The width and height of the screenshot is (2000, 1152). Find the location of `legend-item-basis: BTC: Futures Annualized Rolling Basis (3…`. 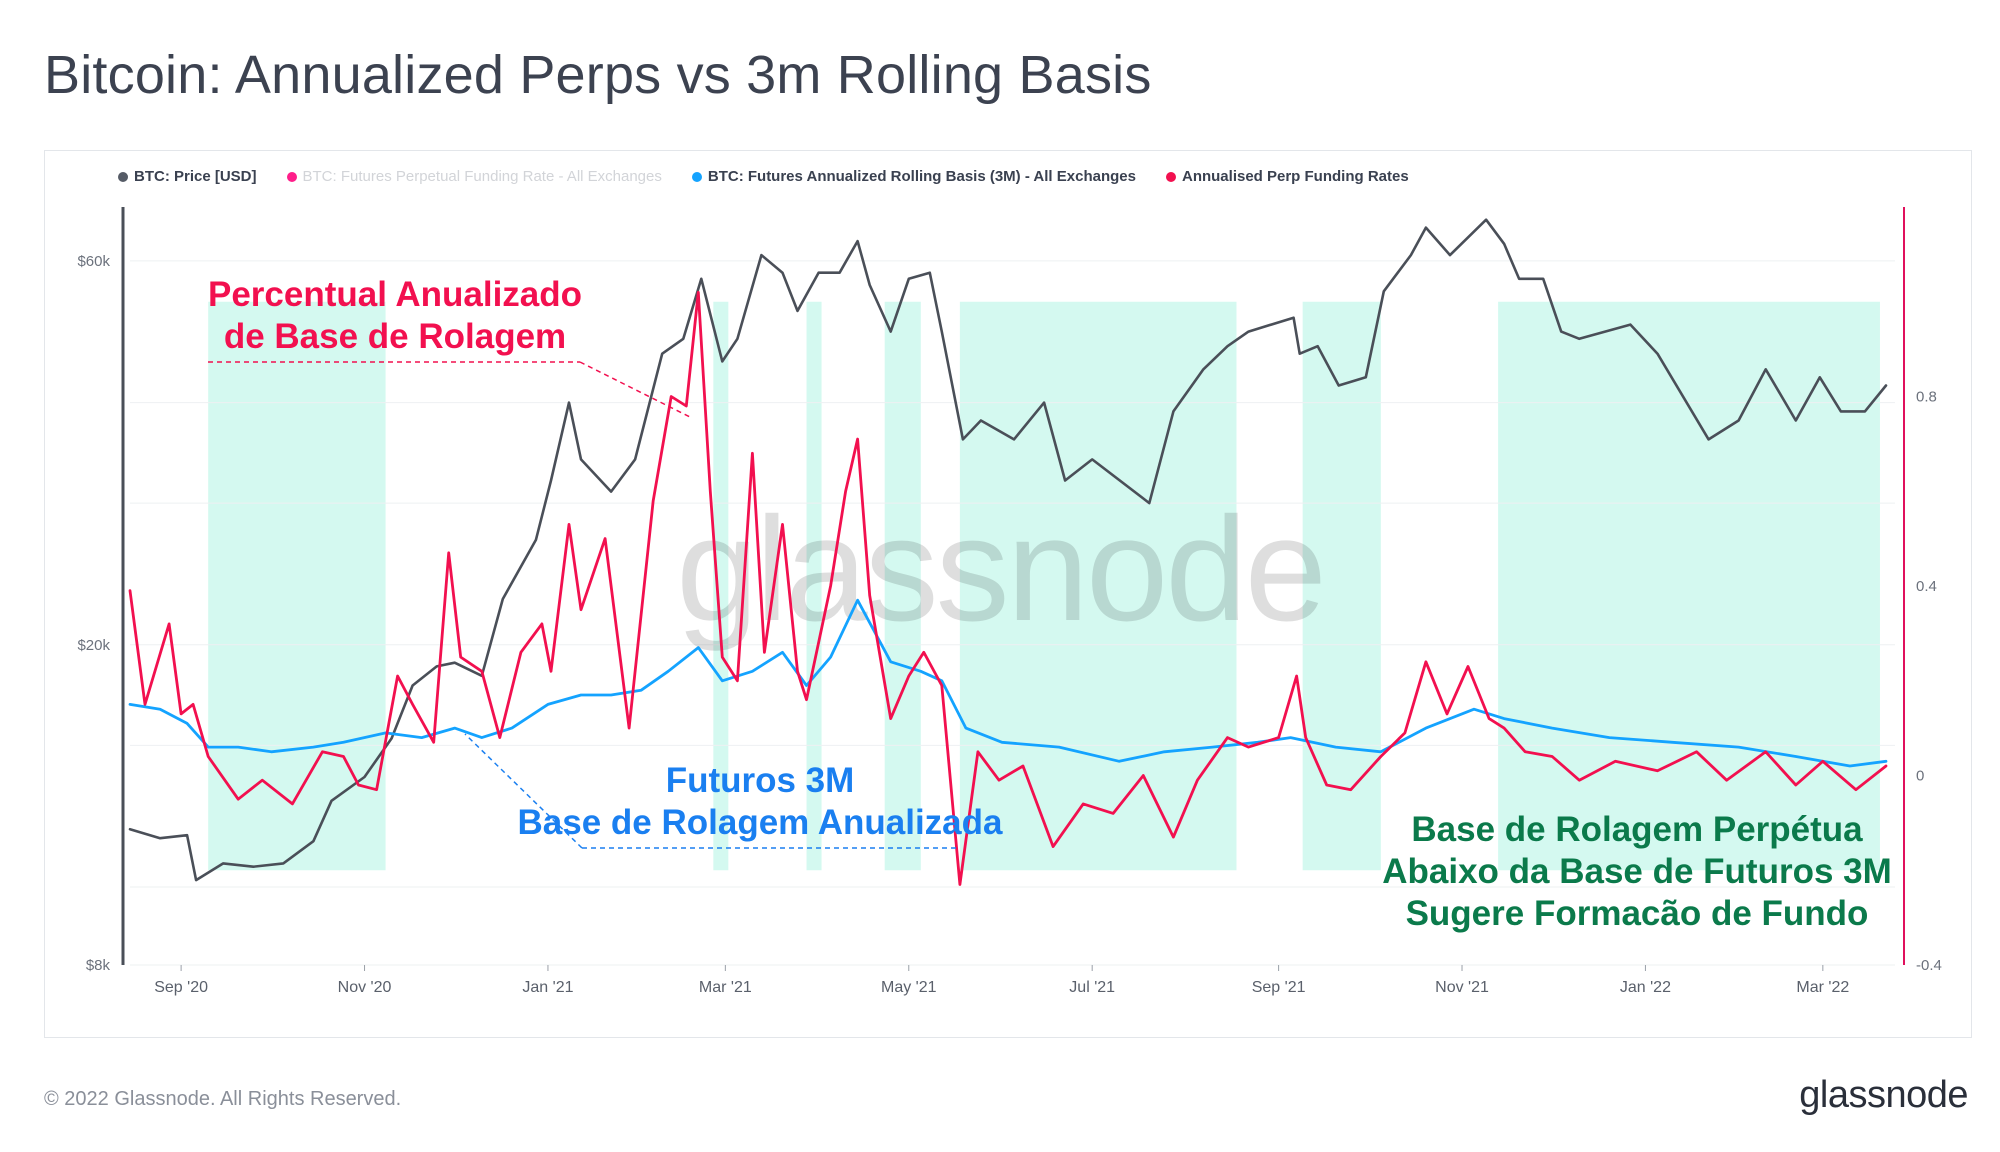

legend-item-basis: BTC: Futures Annualized Rolling Basis (3… is located at coordinates (913, 176).